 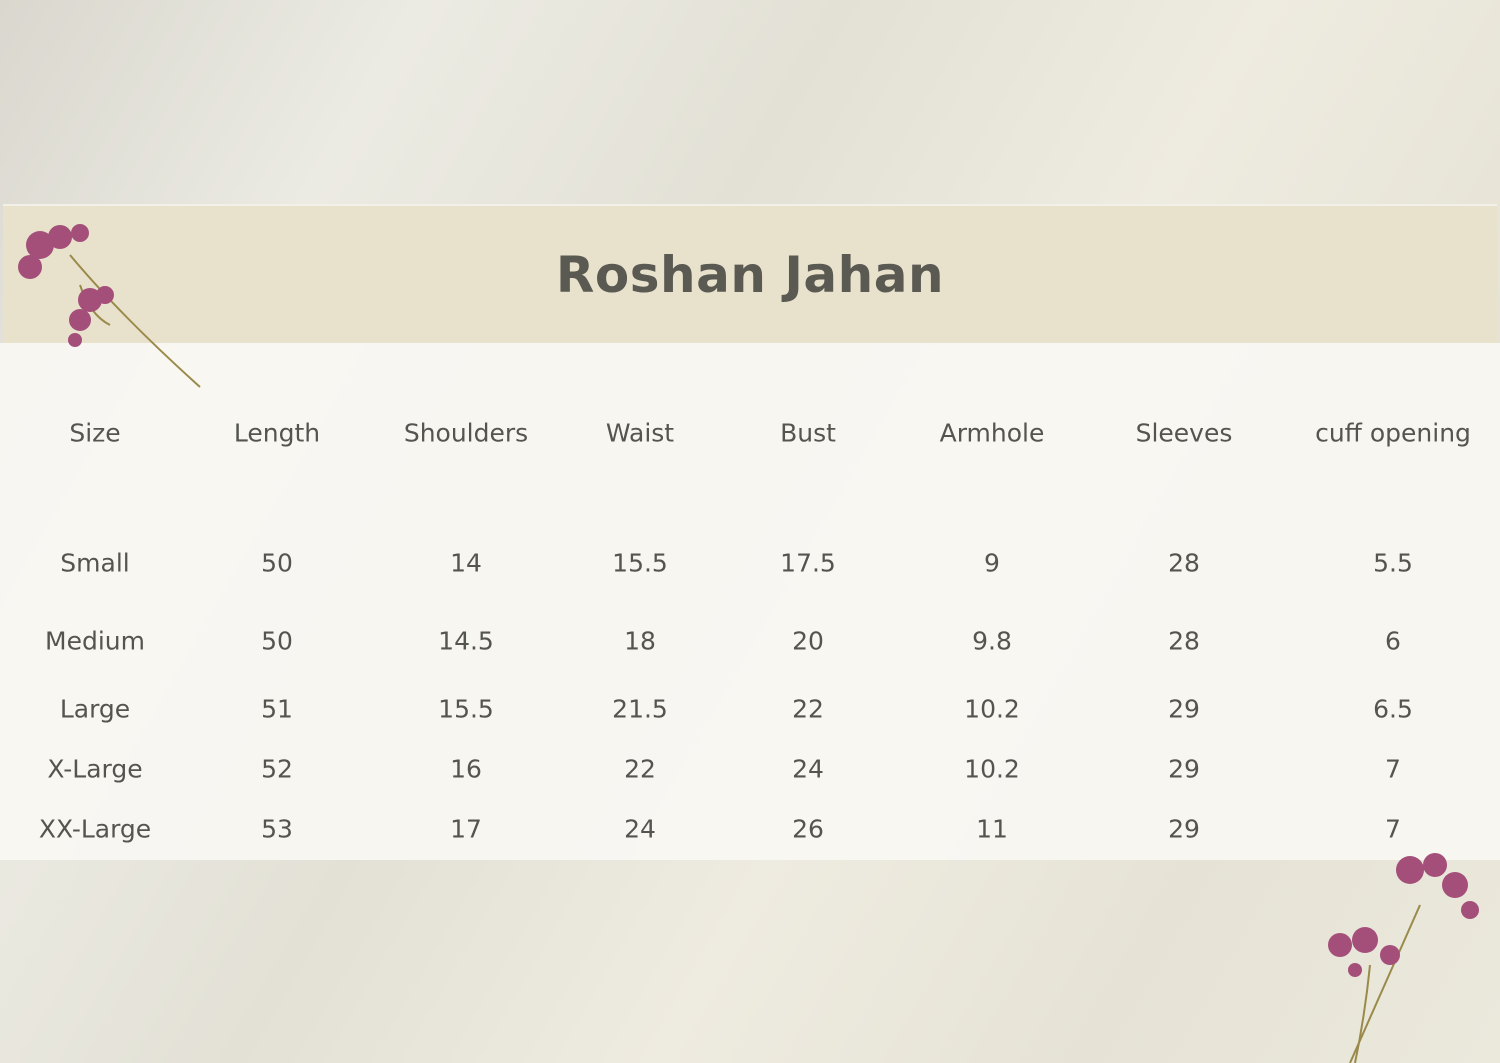 What do you see at coordinates (95, 563) in the screenshot?
I see `size-label: Small` at bounding box center [95, 563].